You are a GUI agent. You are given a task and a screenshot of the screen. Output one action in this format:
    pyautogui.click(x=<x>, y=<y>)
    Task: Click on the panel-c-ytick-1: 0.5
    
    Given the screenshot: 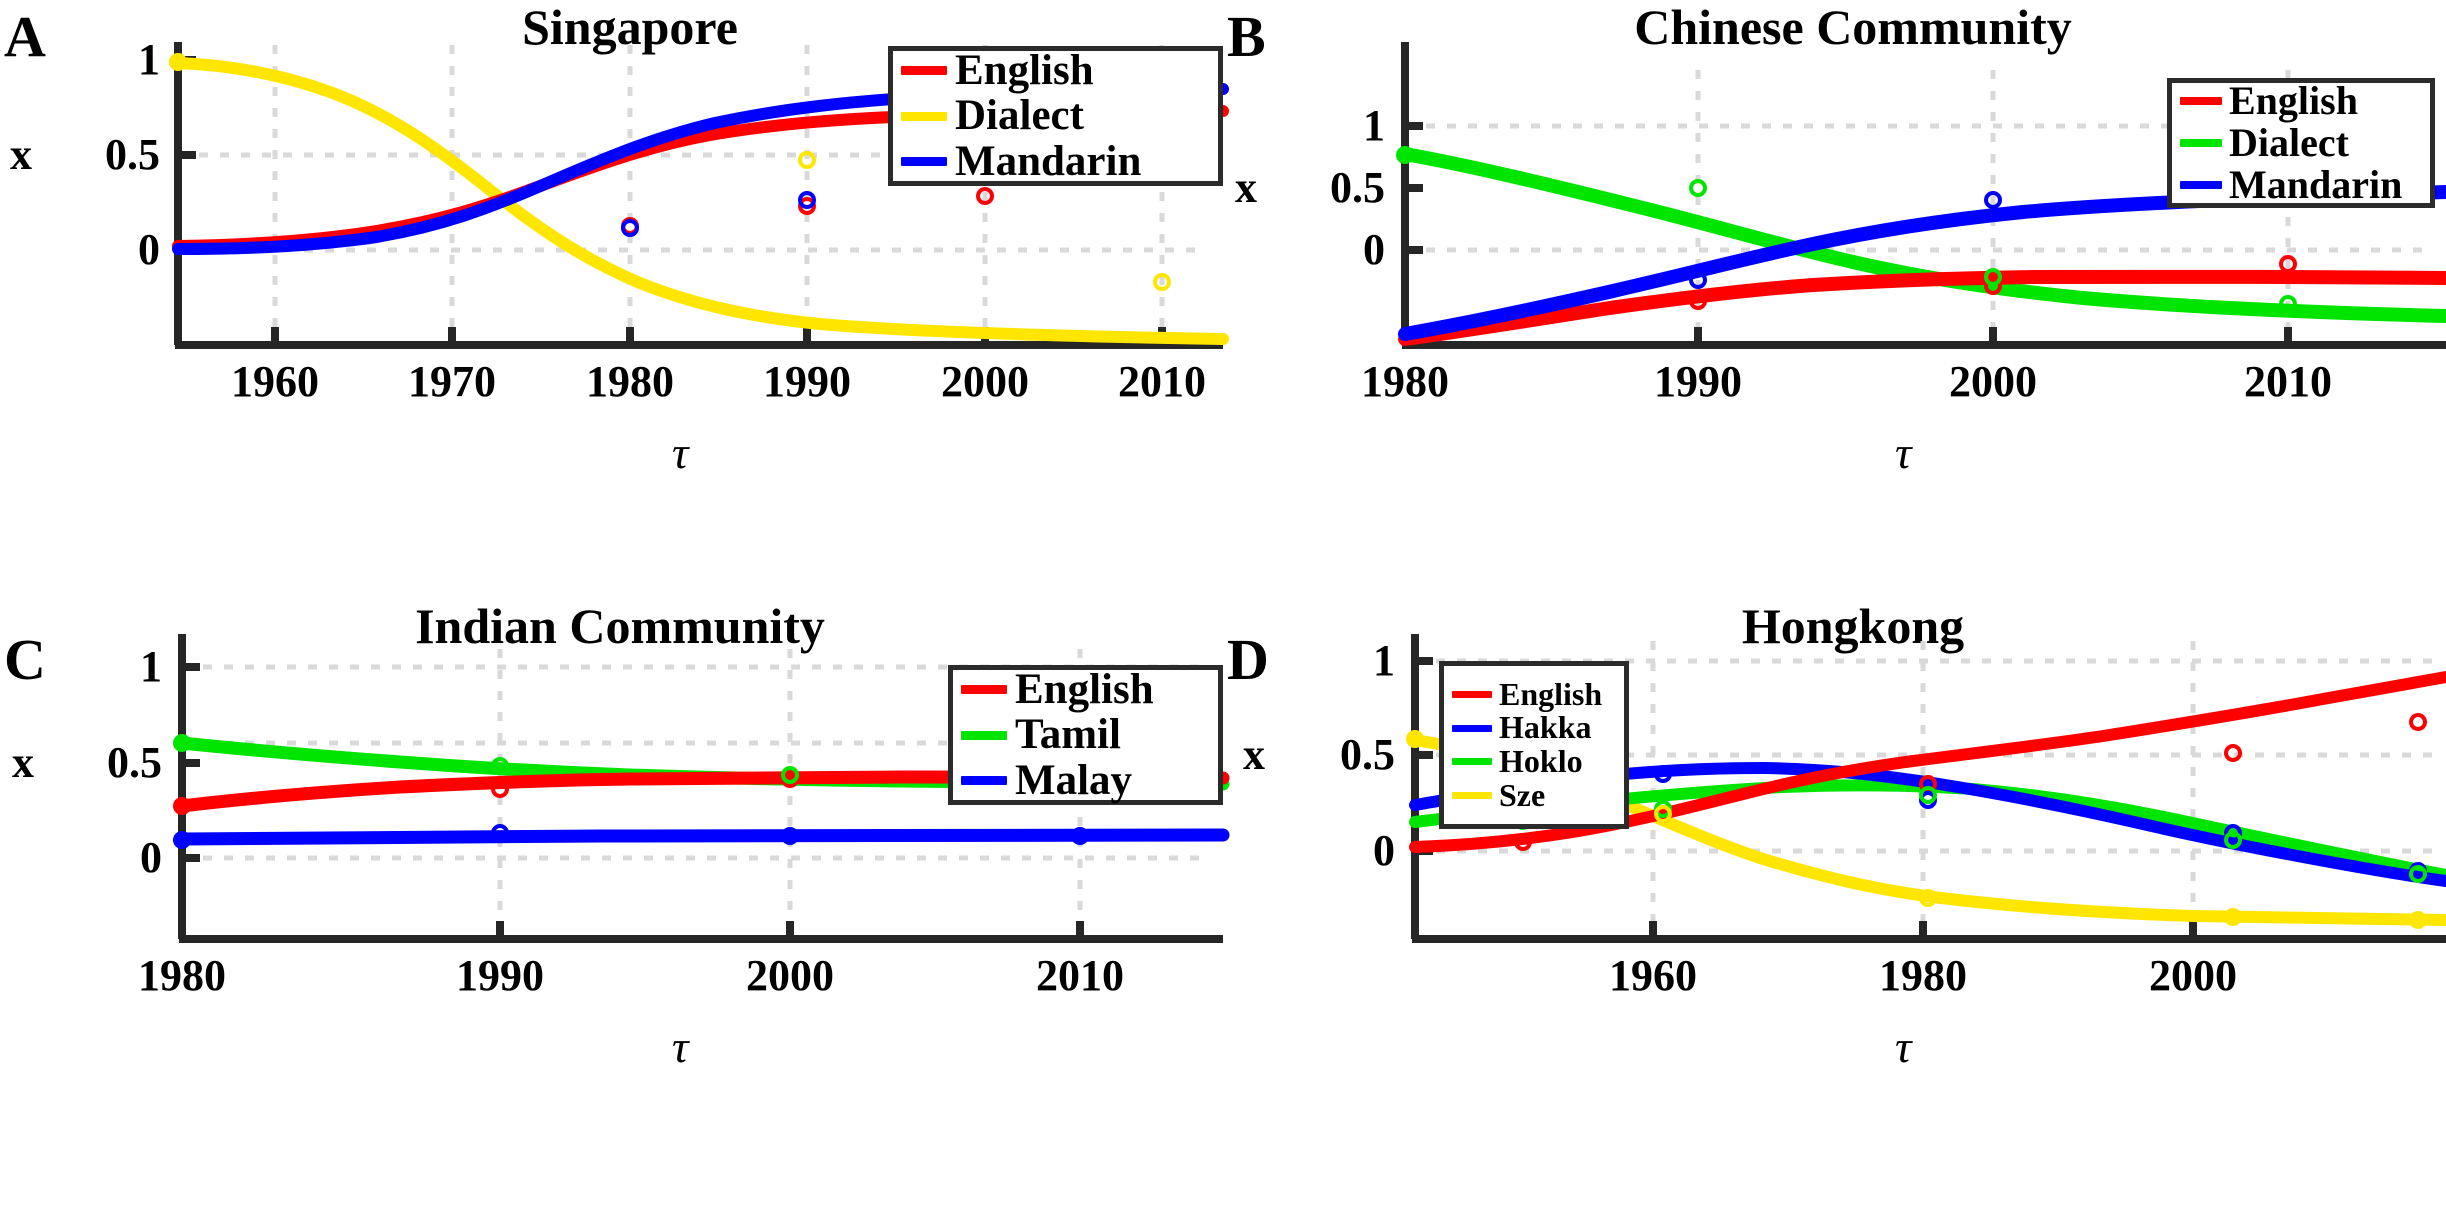 What is the action you would take?
    pyautogui.click(x=134, y=762)
    